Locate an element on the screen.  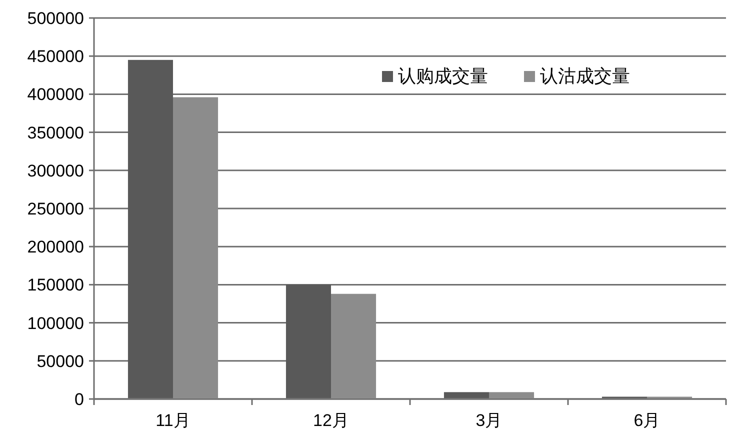
y-tick-label: 450000 is located at coordinates (55, 56).